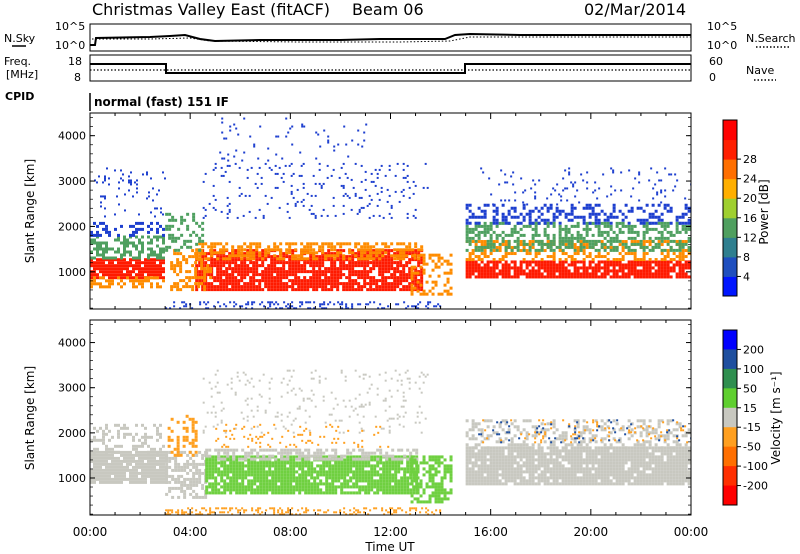 Image resolution: width=800 pixels, height=554 pixels. I want to click on noise-left-tick-top: 10^5, so click(70, 26).